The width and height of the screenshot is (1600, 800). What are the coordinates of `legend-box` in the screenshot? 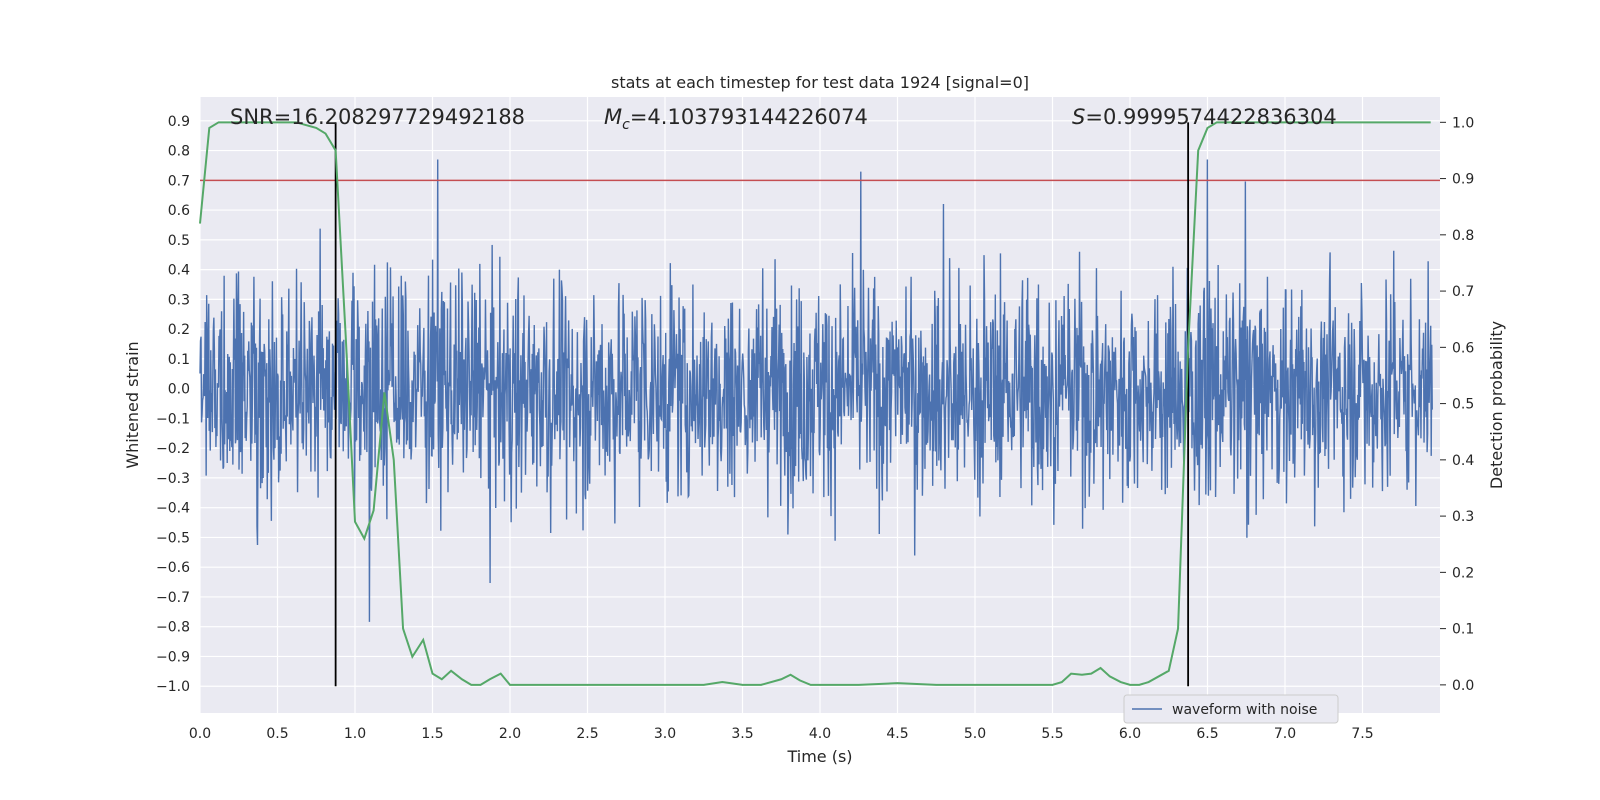 It's located at (1231, 709).